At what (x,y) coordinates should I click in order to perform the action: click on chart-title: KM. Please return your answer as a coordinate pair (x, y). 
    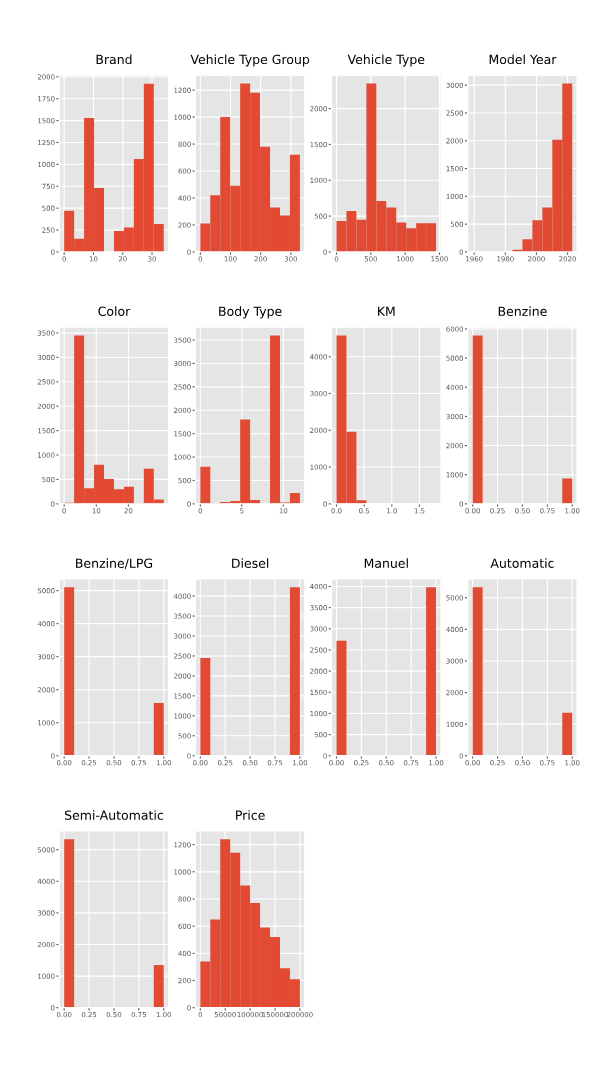
    Looking at the image, I should click on (386, 311).